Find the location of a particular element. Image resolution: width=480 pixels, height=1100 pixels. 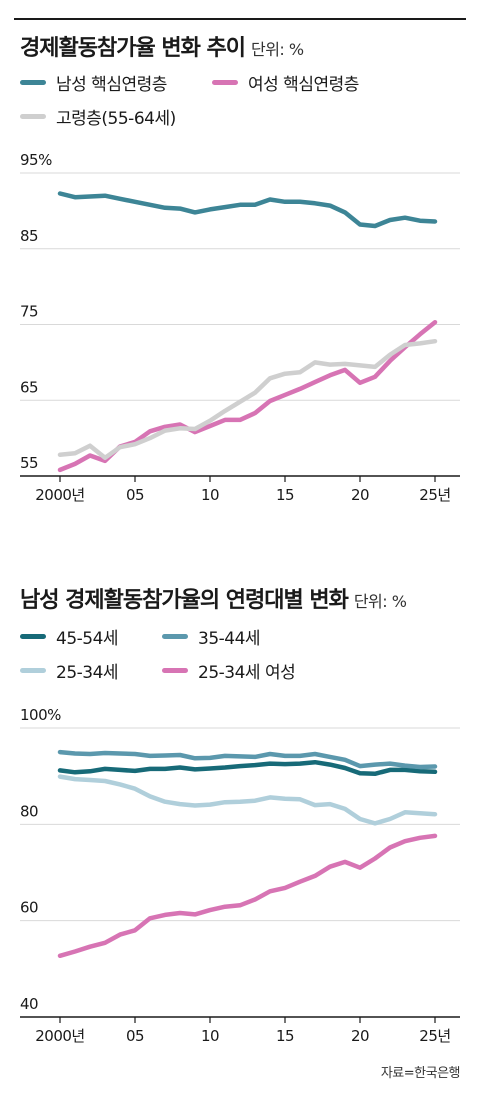

legend-item-elderly: 고령층(55-64세) is located at coordinates (98, 116).